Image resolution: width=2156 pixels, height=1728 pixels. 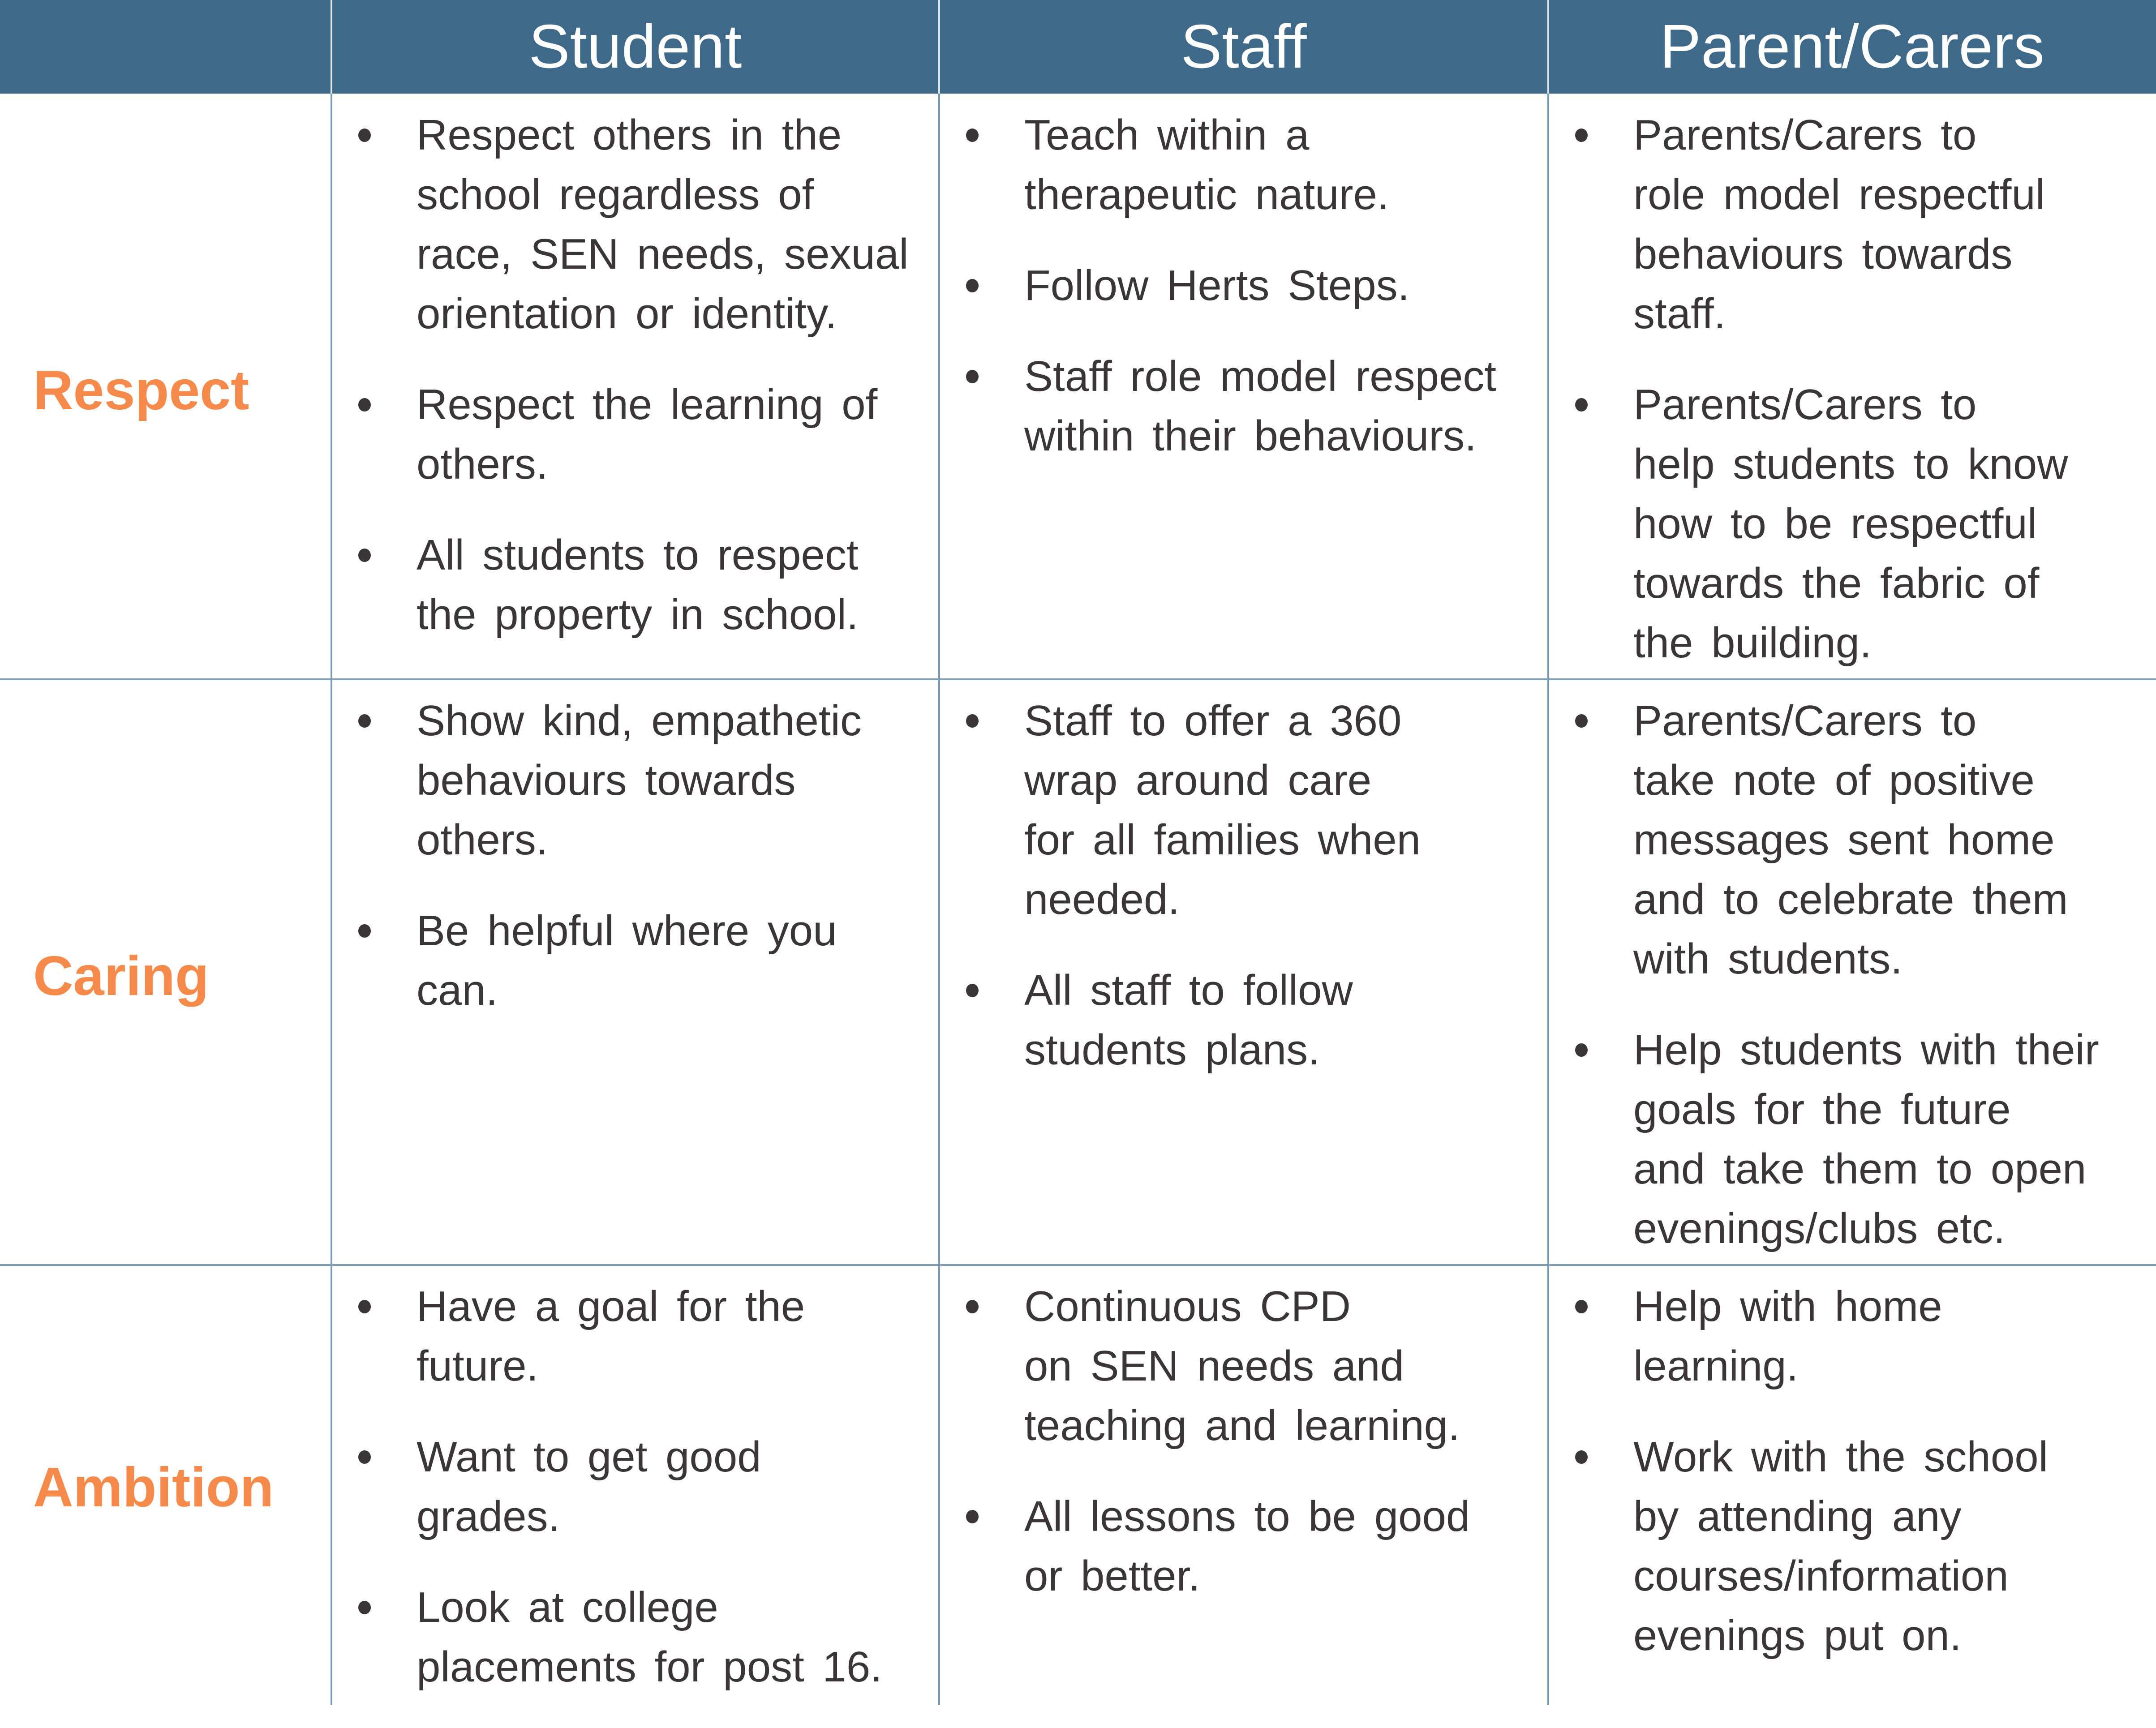 I want to click on list-item: Follow Herts Steps., so click(x=1243, y=285).